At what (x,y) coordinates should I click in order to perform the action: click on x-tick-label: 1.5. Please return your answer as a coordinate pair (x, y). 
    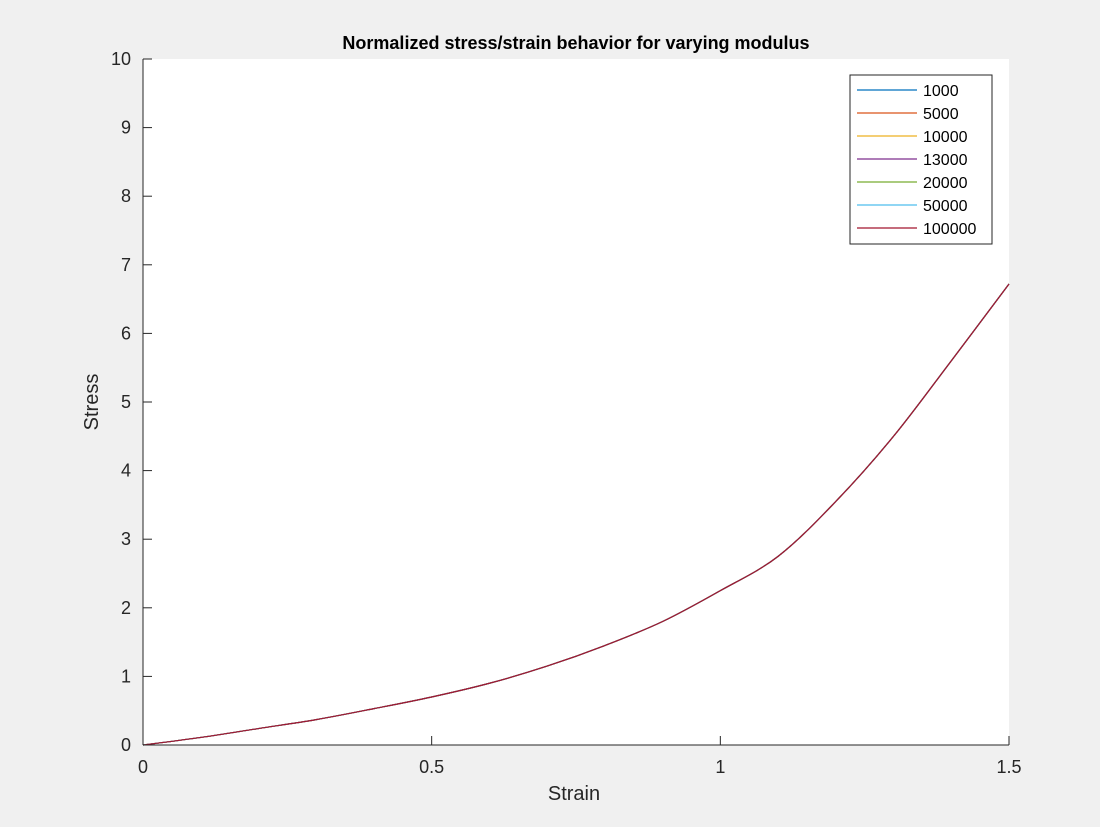
    Looking at the image, I should click on (1008, 767).